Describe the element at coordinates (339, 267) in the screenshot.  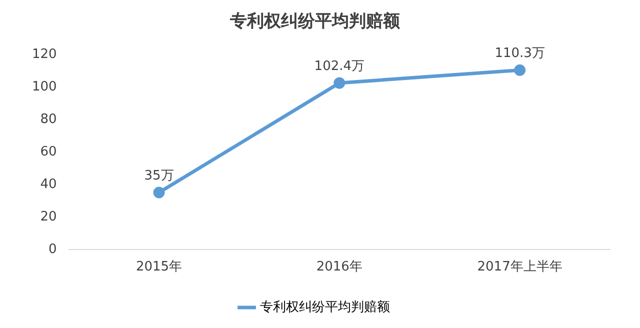
I see `x-tick-label: 2016年` at that location.